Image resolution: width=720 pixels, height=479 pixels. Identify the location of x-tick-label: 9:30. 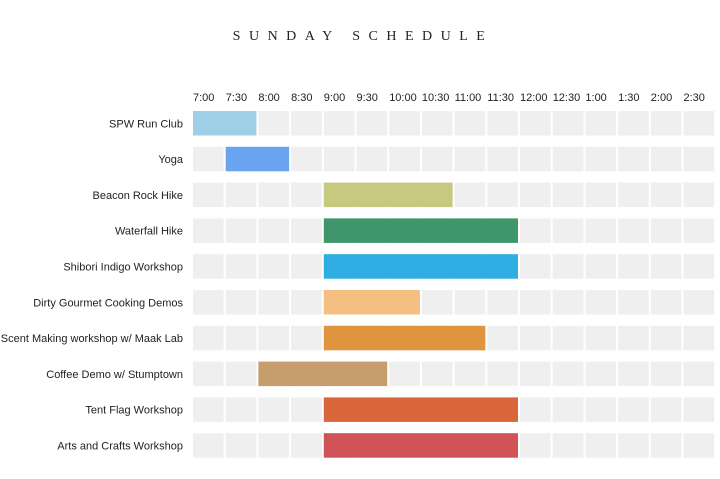
(367, 98).